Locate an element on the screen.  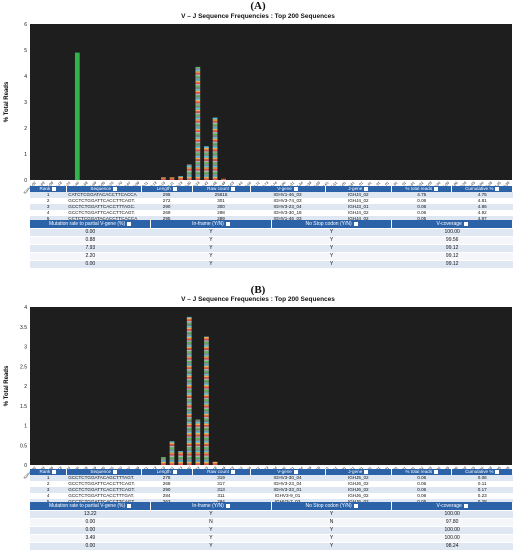
column-header-label: V-coverage is located at coordinates (449, 224).